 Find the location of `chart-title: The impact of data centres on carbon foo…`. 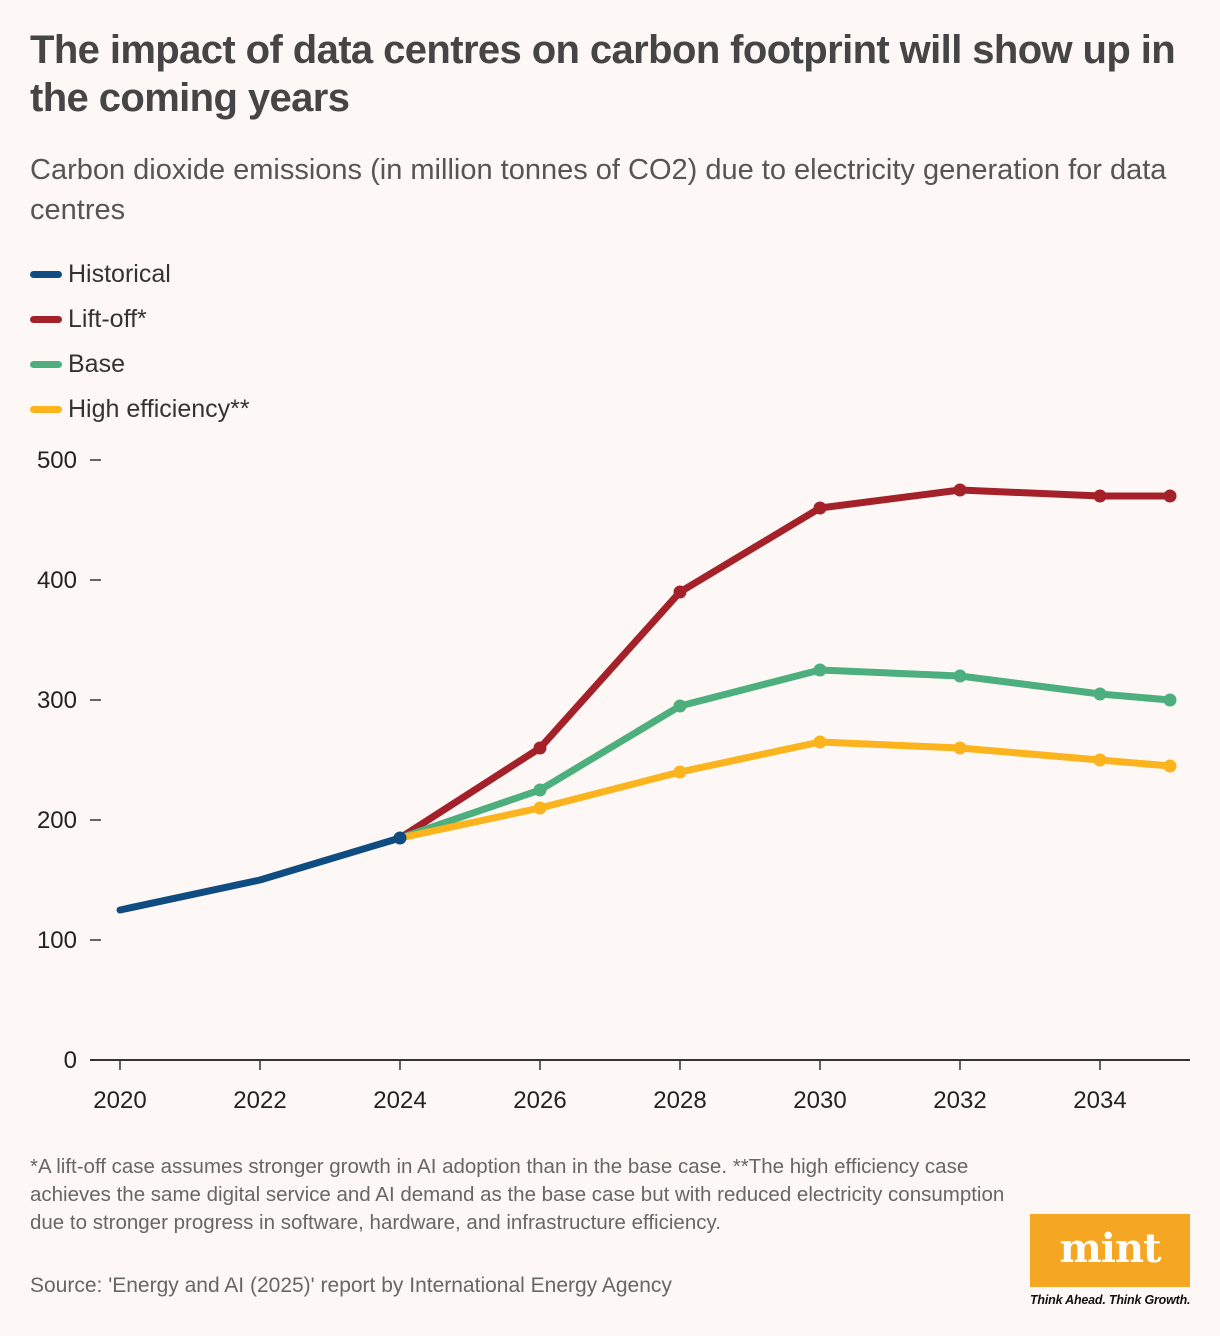

chart-title: The impact of data centres on carbon foo… is located at coordinates (603, 74).